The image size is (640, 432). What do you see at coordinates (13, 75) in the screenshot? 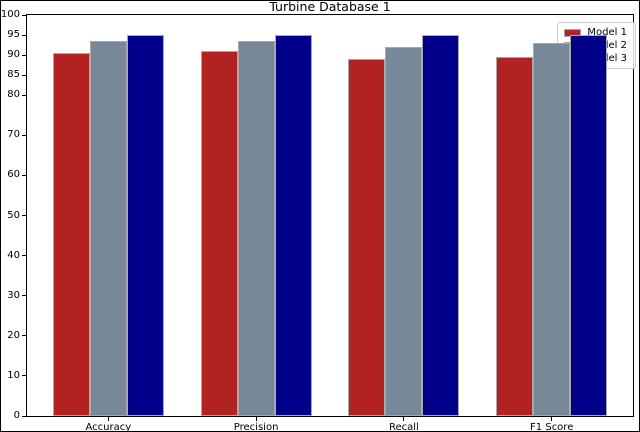
I see `y-axis-tick-label: 85` at bounding box center [13, 75].